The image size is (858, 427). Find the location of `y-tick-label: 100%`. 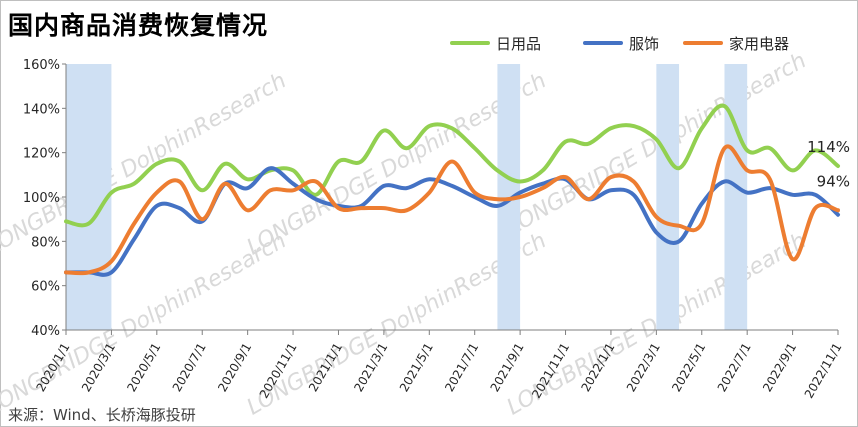

y-tick-label: 100% is located at coordinates (41, 198).